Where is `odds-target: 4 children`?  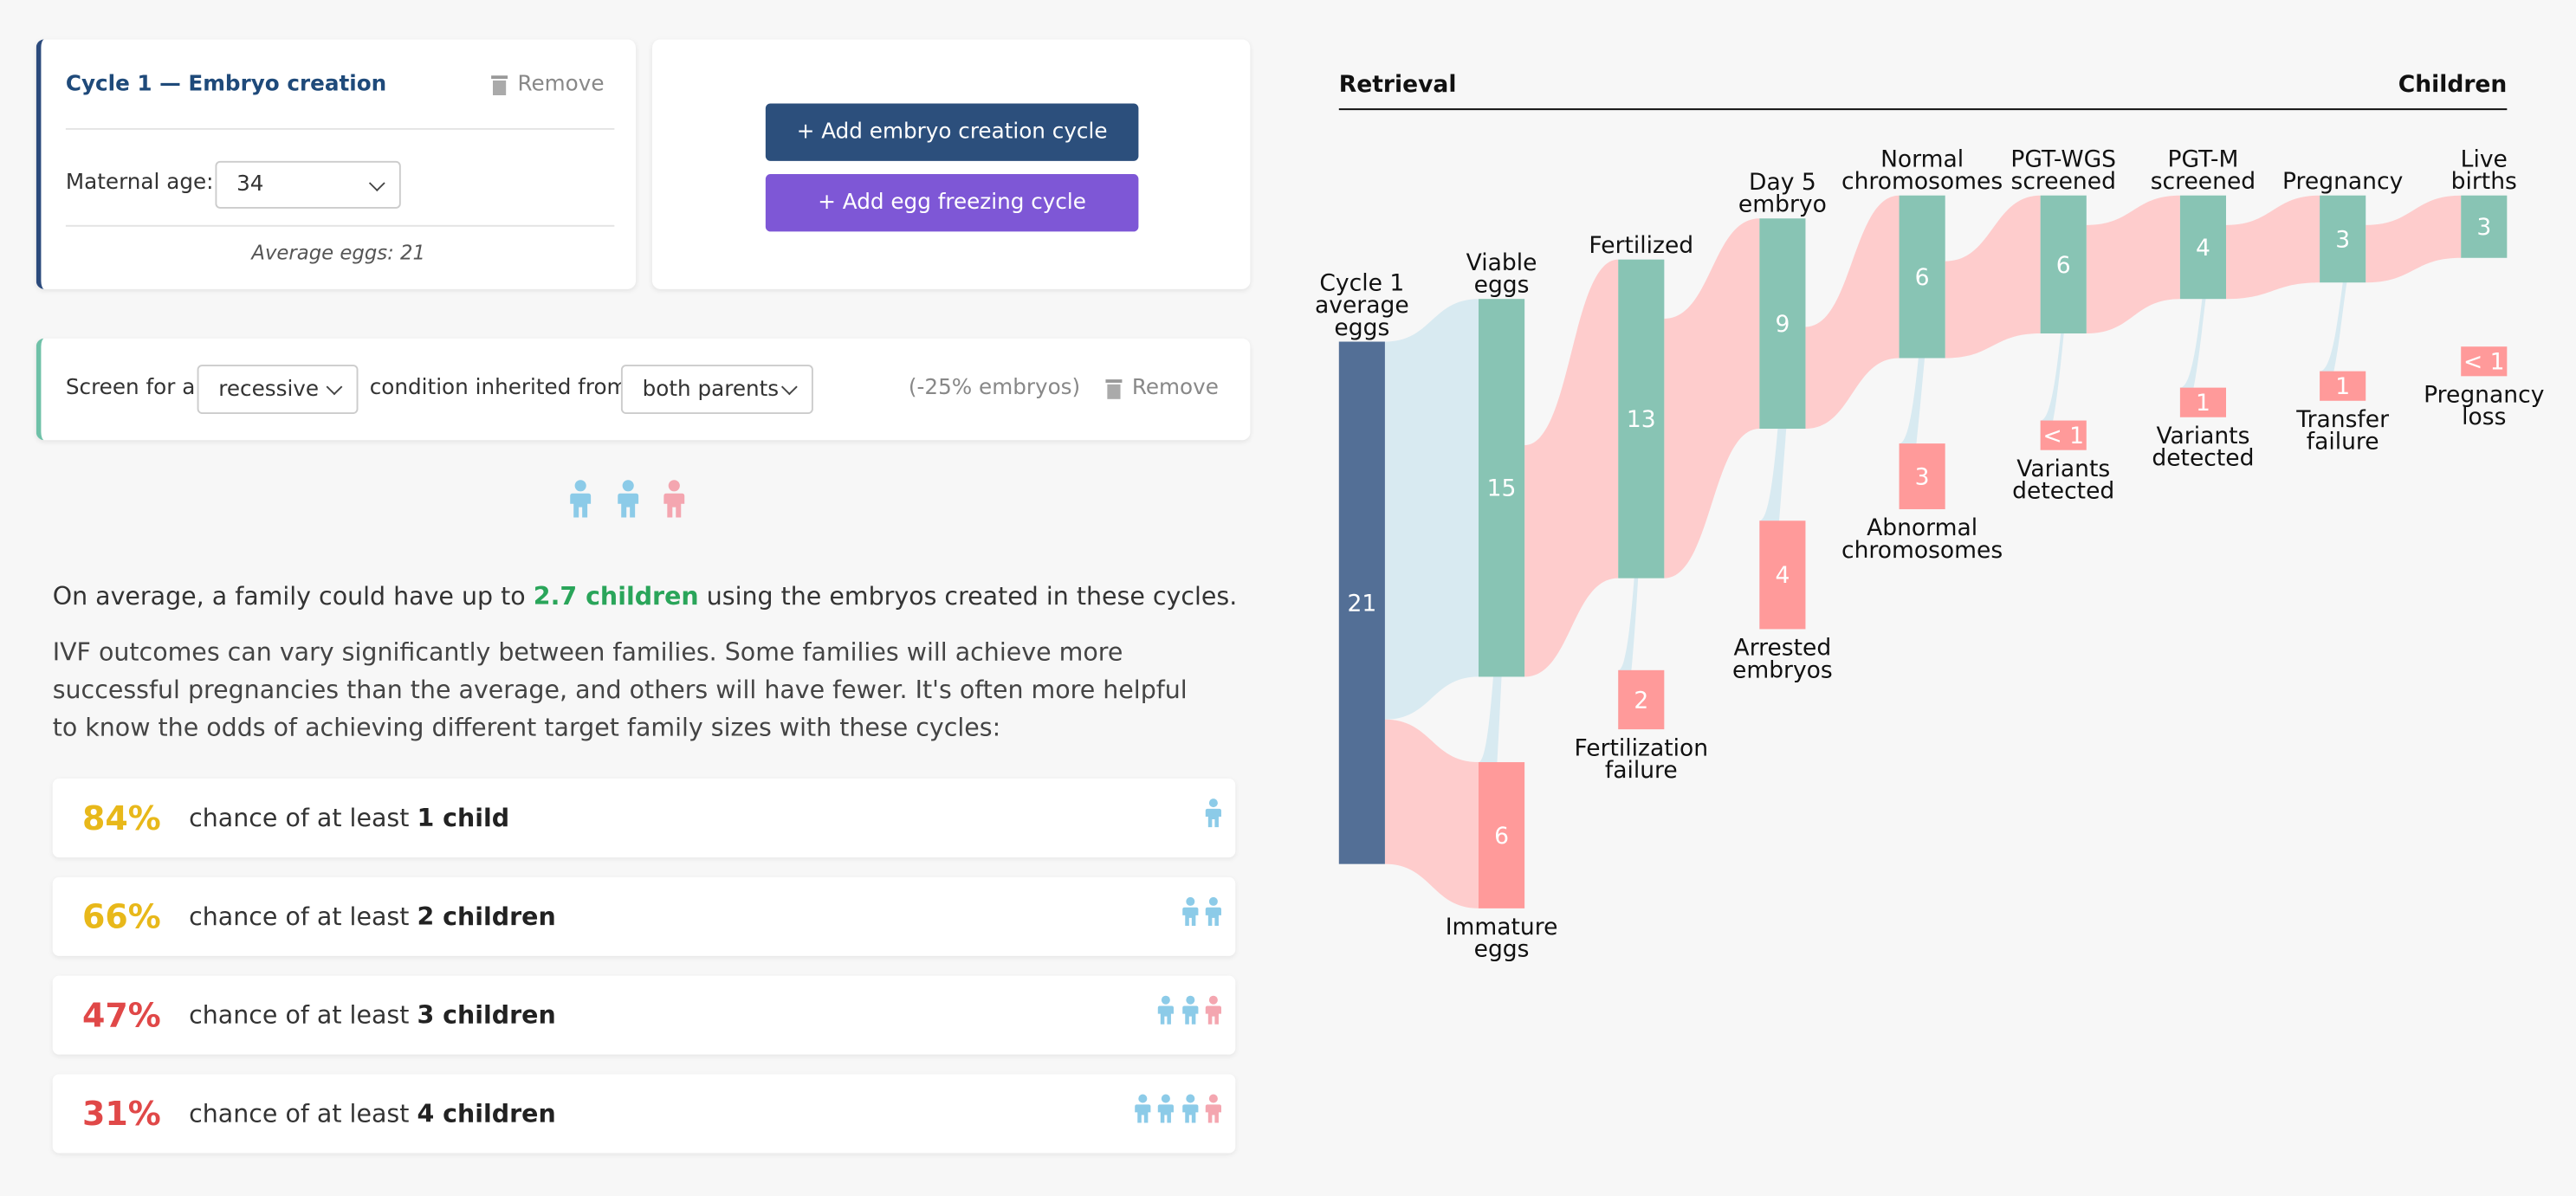
odds-target: 4 children is located at coordinates (486, 1113).